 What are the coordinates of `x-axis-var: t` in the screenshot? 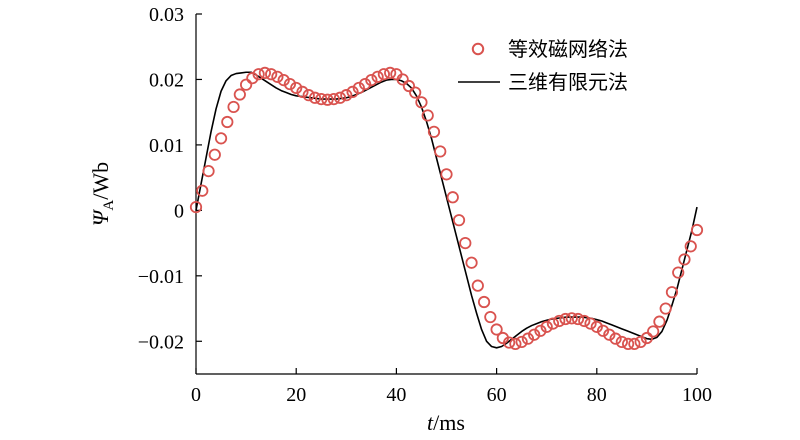 It's located at (430, 422).